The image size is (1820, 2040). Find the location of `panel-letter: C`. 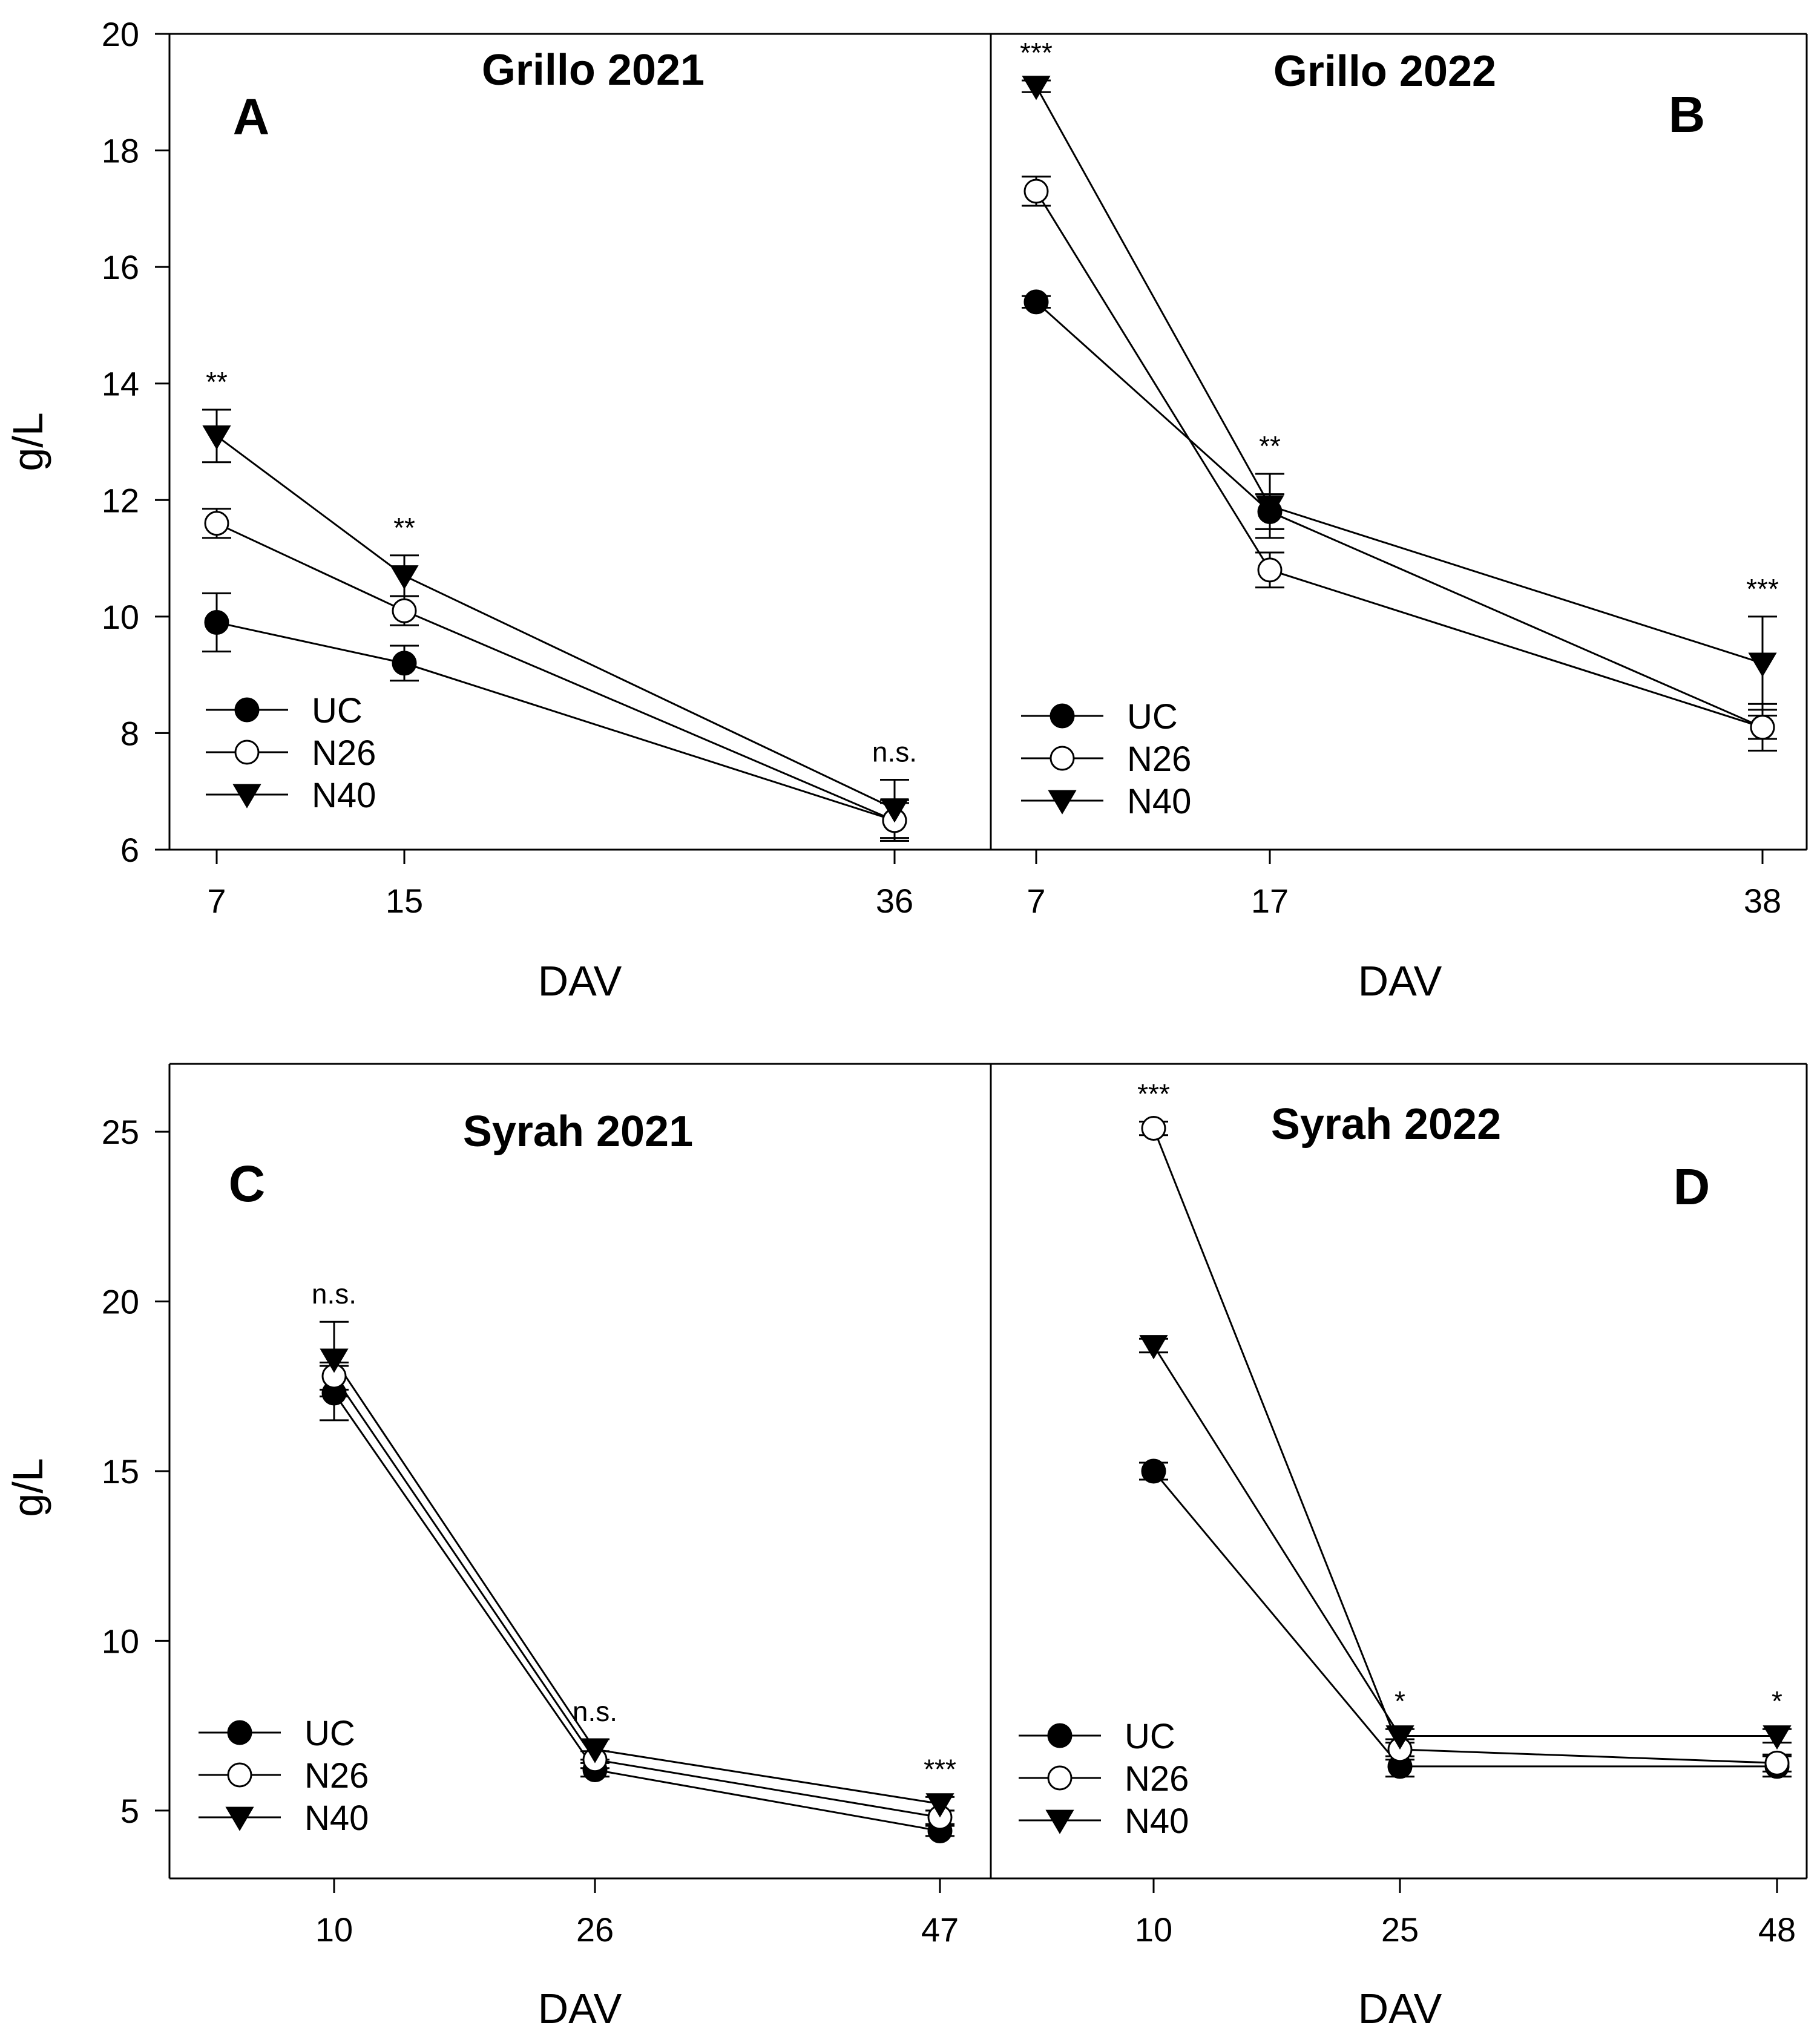

panel-letter: C is located at coordinates (247, 1183).